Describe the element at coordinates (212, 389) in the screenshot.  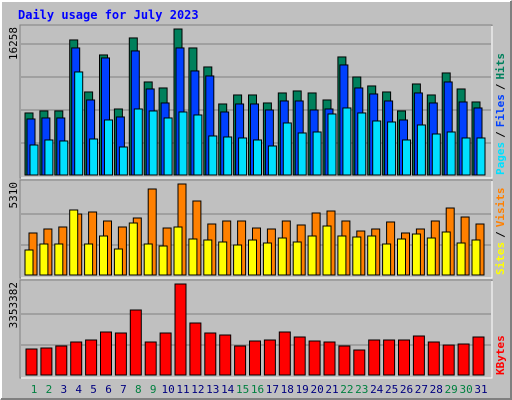
I see `x-tick-label: 13` at that location.